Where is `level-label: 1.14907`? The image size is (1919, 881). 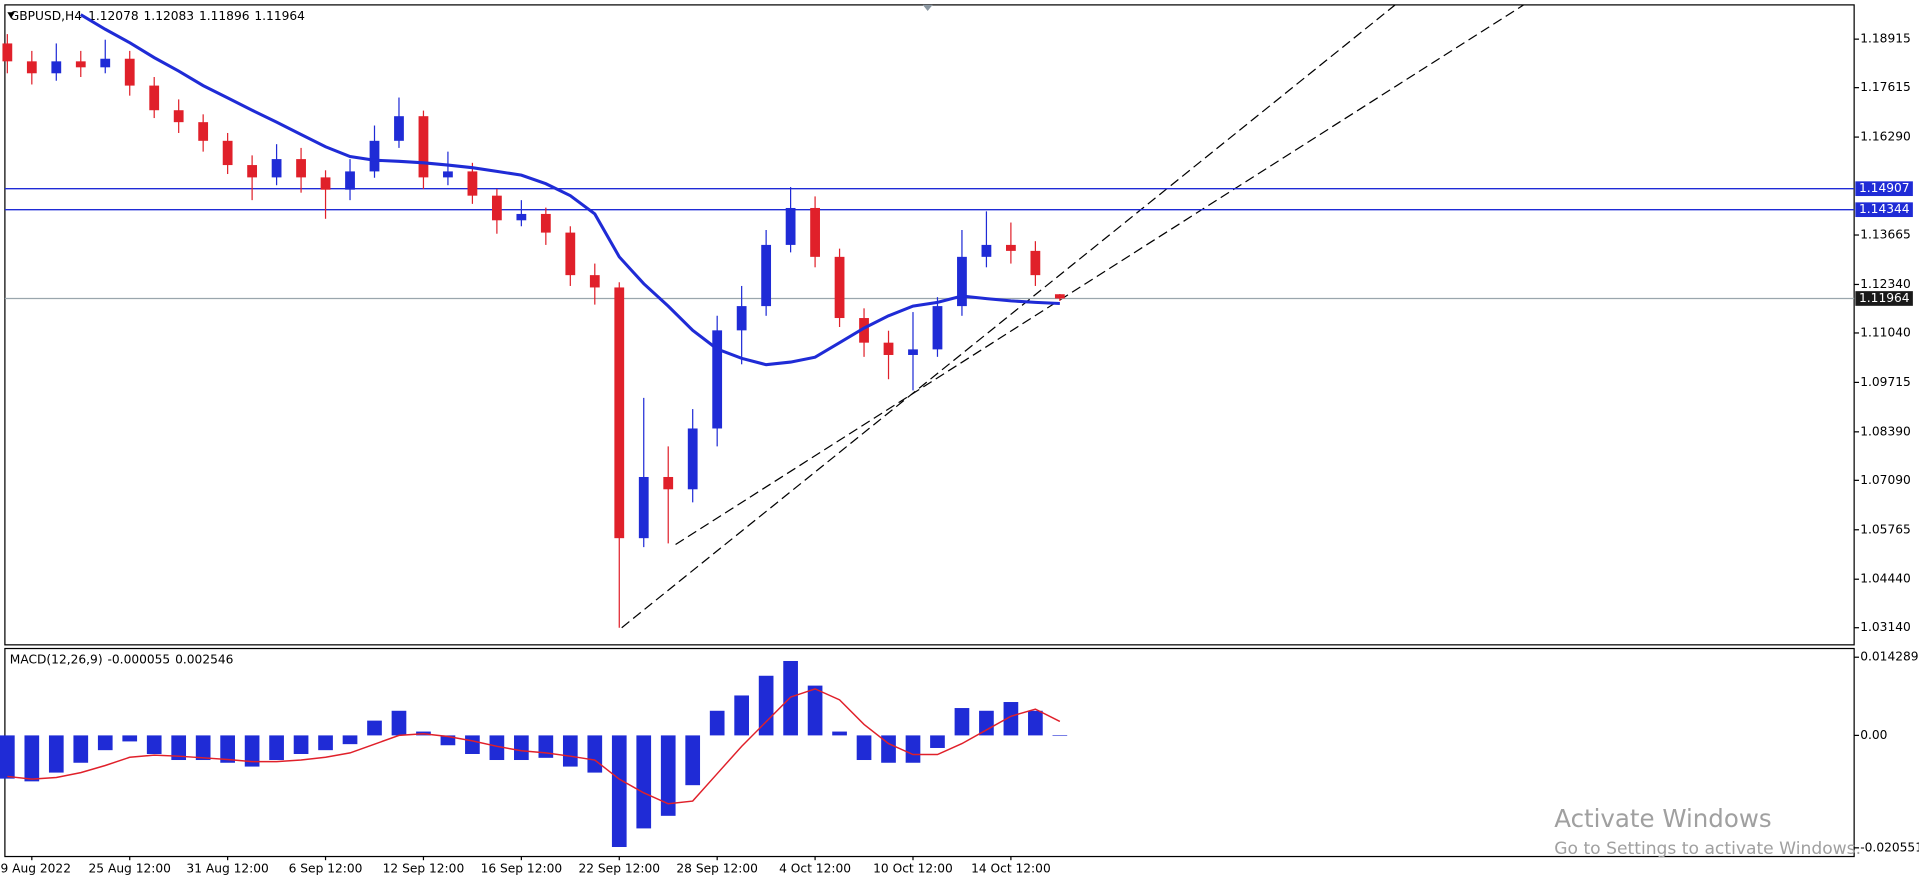 level-label: 1.14907 is located at coordinates (1884, 189).